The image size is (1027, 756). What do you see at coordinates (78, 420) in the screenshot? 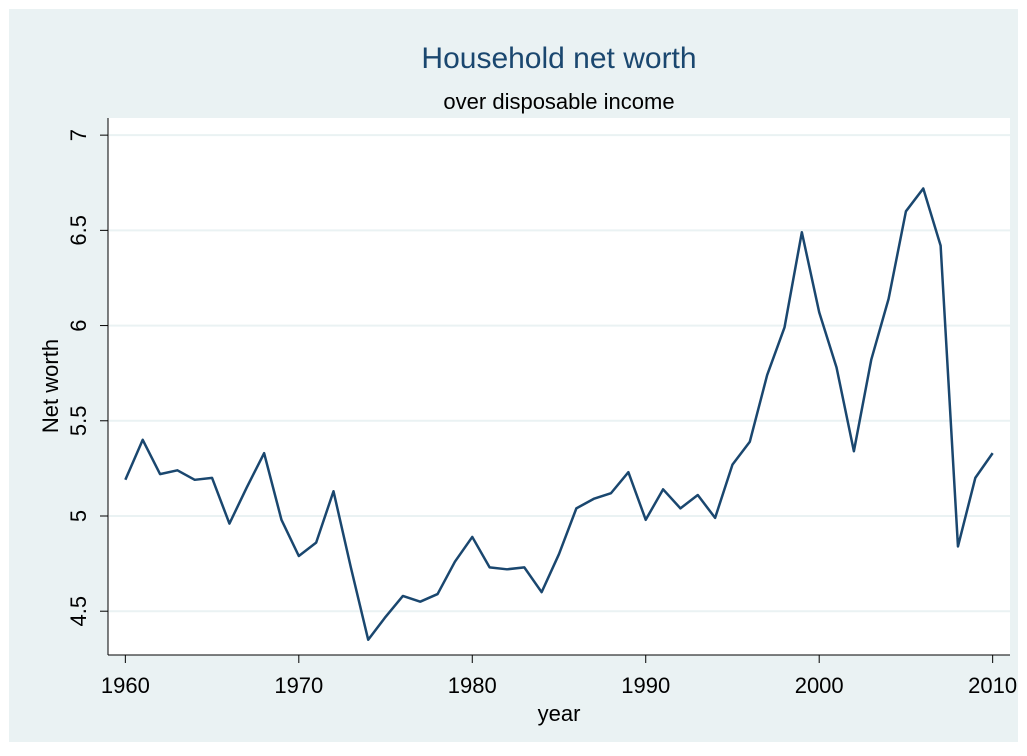
I see `y-tick-label: 5.5` at bounding box center [78, 420].